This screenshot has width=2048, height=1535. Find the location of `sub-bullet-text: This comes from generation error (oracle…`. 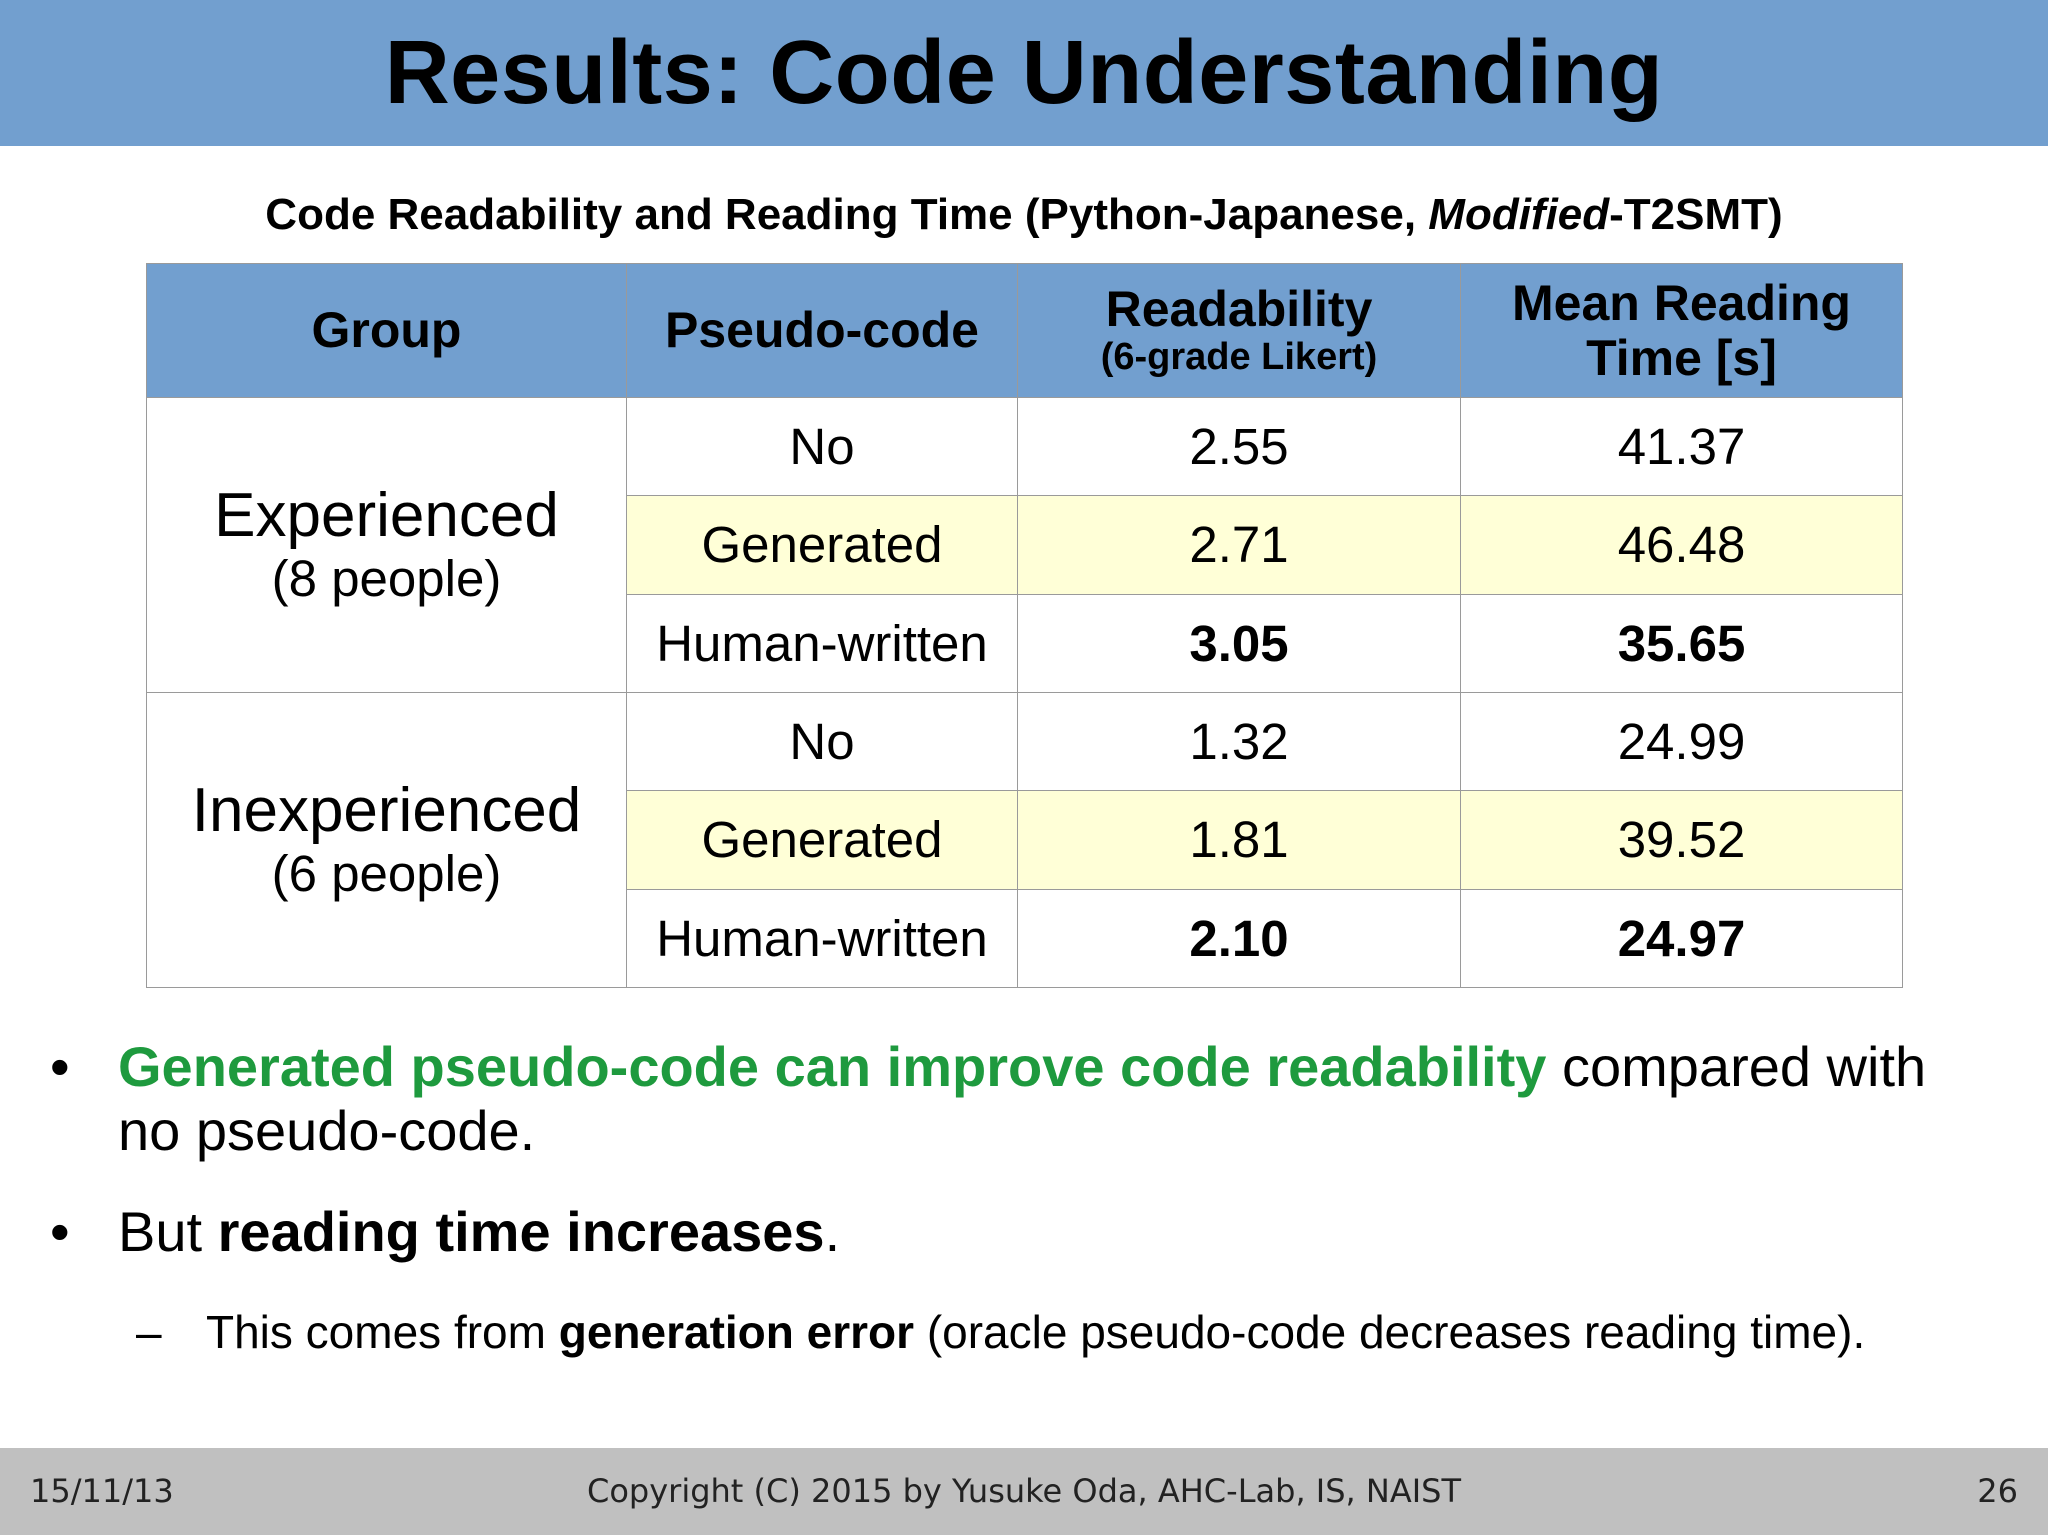

sub-bullet-text: This comes from generation error (oracle… is located at coordinates (1106, 1332).